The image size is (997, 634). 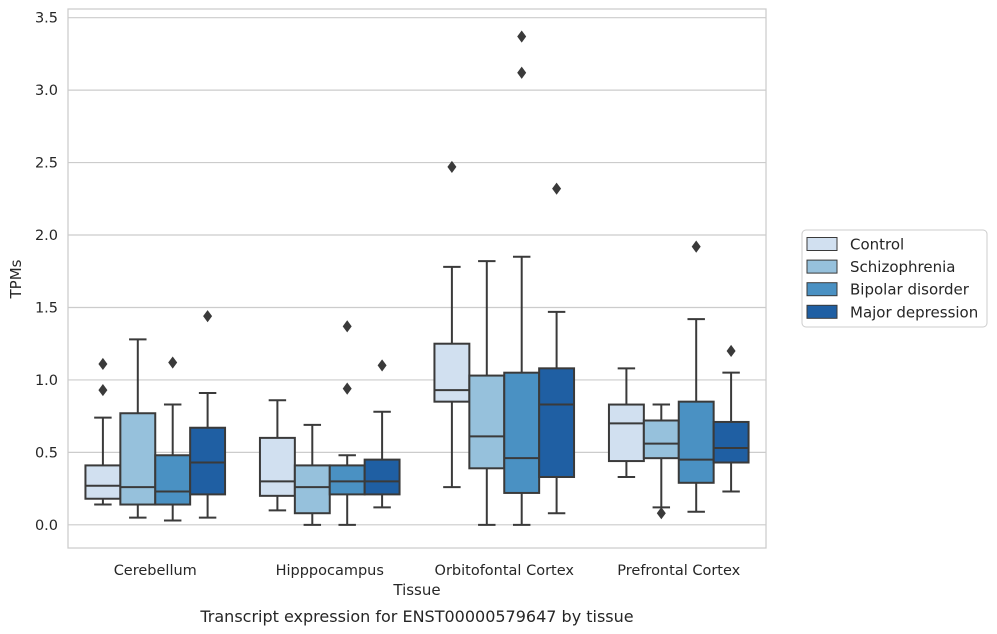 What do you see at coordinates (910, 290) in the screenshot?
I see `legend-label: Bipolar disorder` at bounding box center [910, 290].